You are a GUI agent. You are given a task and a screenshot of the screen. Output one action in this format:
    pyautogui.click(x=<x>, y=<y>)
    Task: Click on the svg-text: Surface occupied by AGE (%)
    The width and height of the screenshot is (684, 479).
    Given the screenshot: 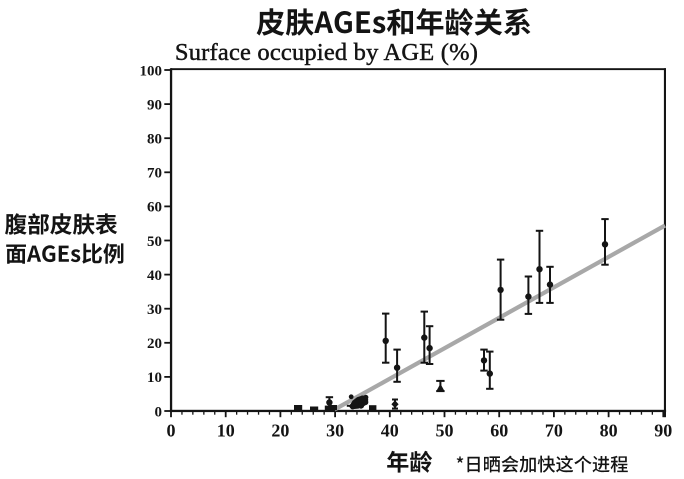 What is the action you would take?
    pyautogui.click(x=326, y=52)
    